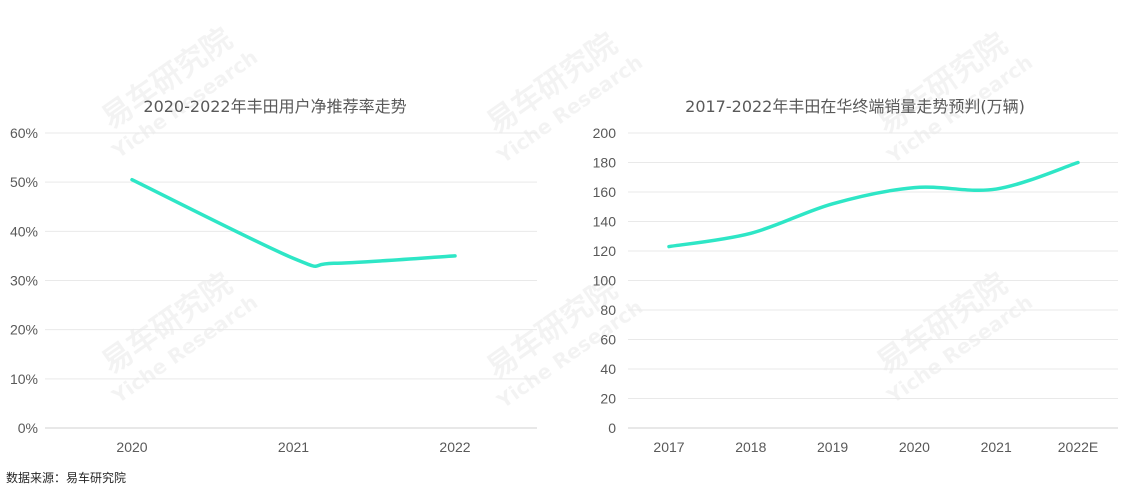  I want to click on y-tick-label: 50%, so click(24, 182).